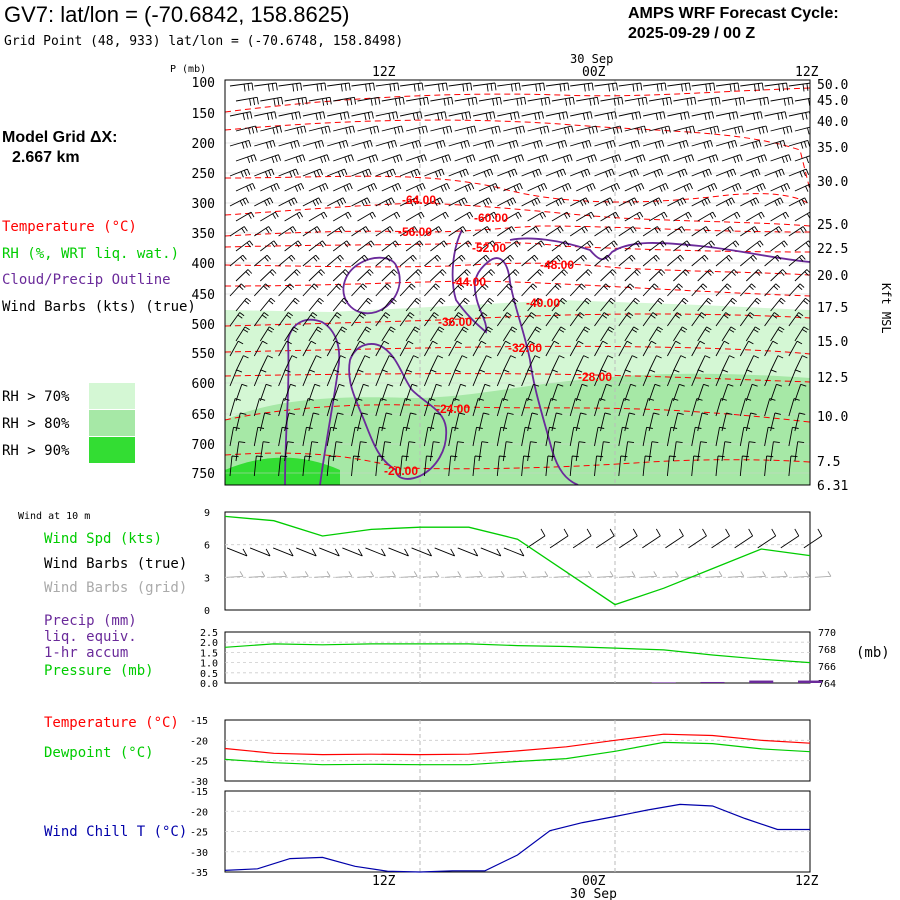 The height and width of the screenshot is (900, 900). Describe the element at coordinates (115, 832) in the screenshot. I see `legend-wind-chill: Wind Chill T (°C)` at that location.